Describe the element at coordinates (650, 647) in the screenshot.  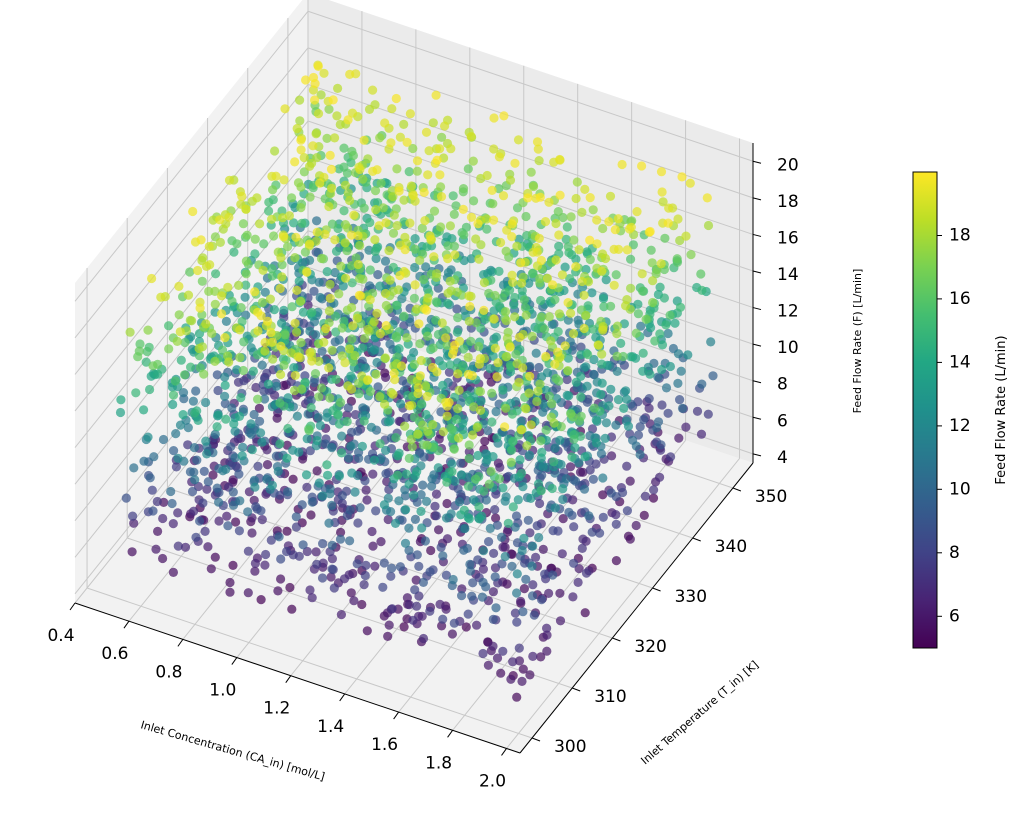
I see `y-tick-label: 320` at that location.